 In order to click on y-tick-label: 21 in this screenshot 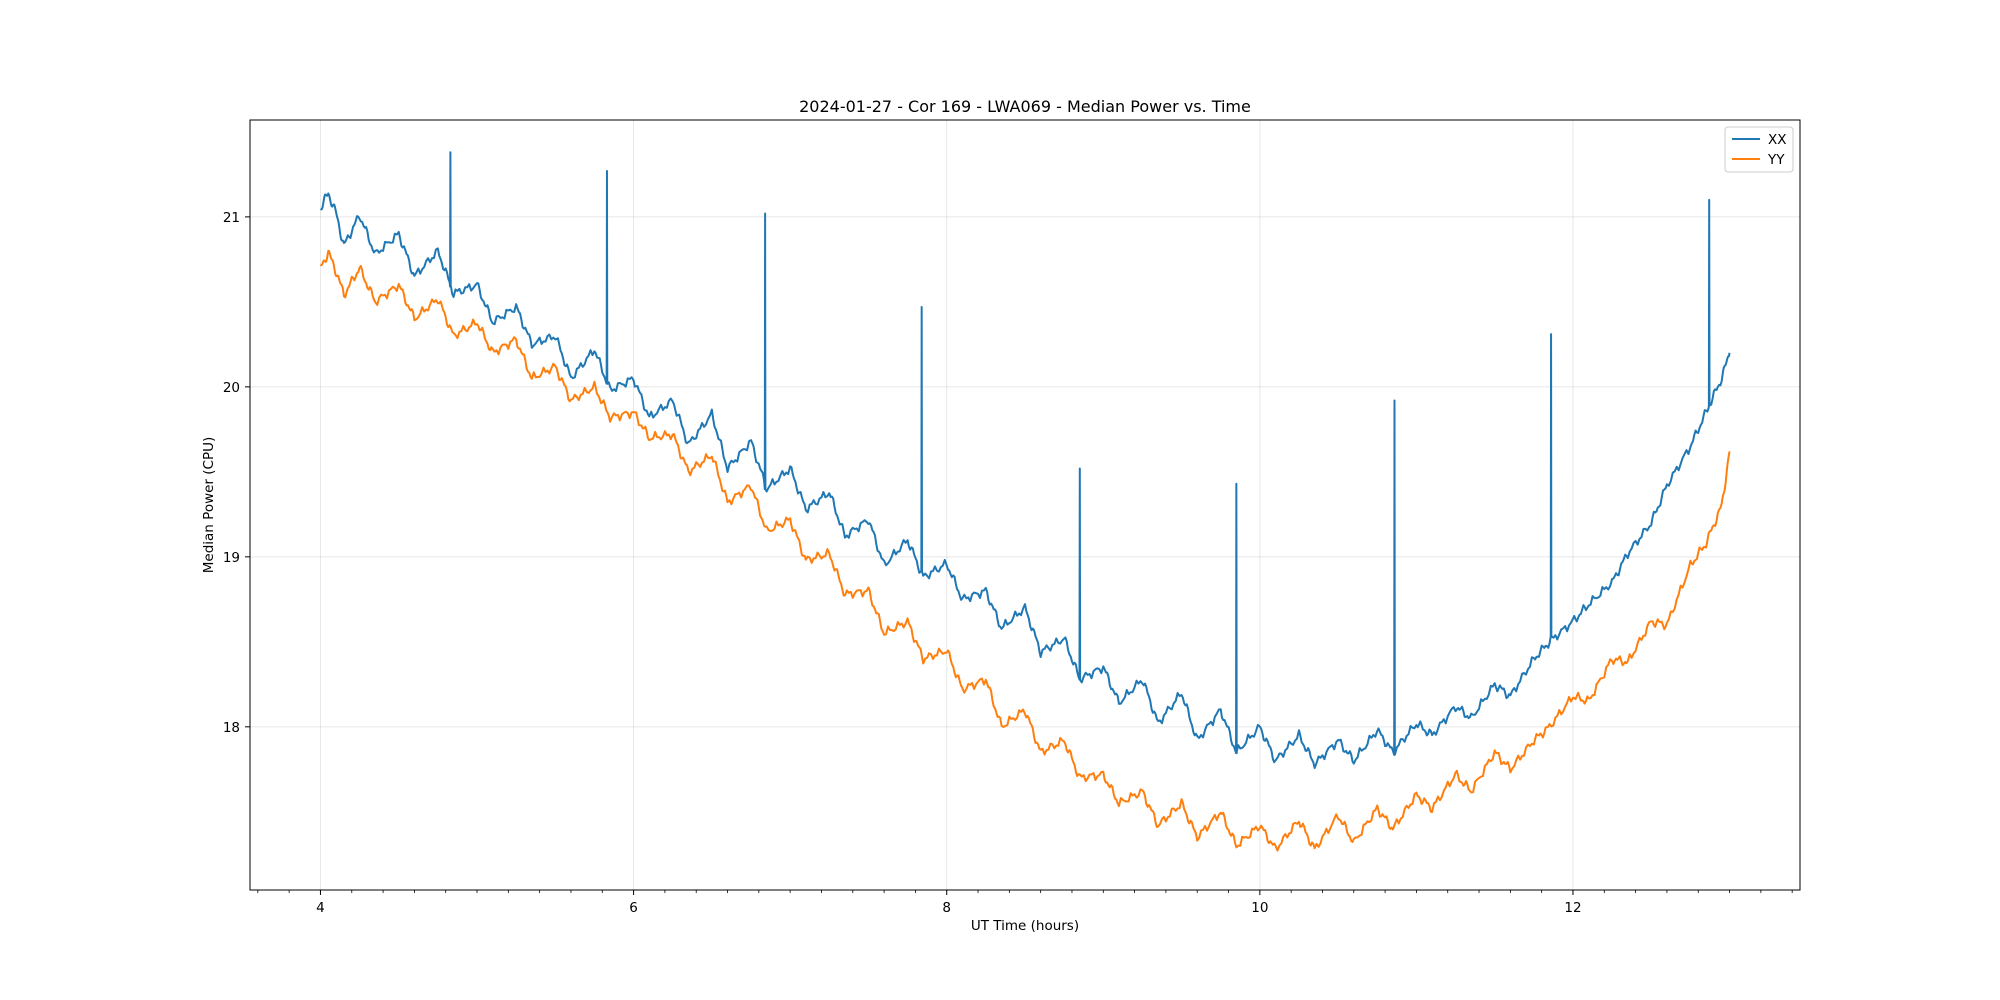, I will do `click(231, 218)`.